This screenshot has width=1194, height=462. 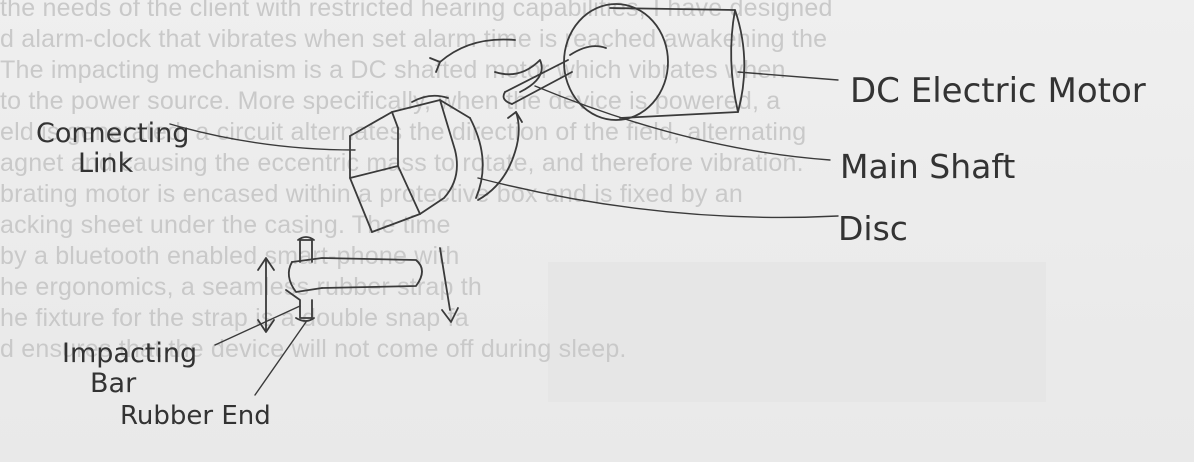 I want to click on label-dc-electric-motor: DC Electric Motor, so click(x=998, y=91).